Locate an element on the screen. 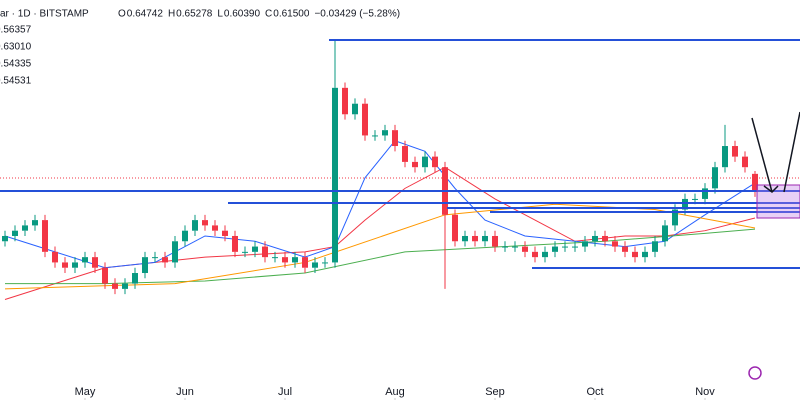 This screenshot has width=800, height=400. x-tick-label: Nov is located at coordinates (705, 392).